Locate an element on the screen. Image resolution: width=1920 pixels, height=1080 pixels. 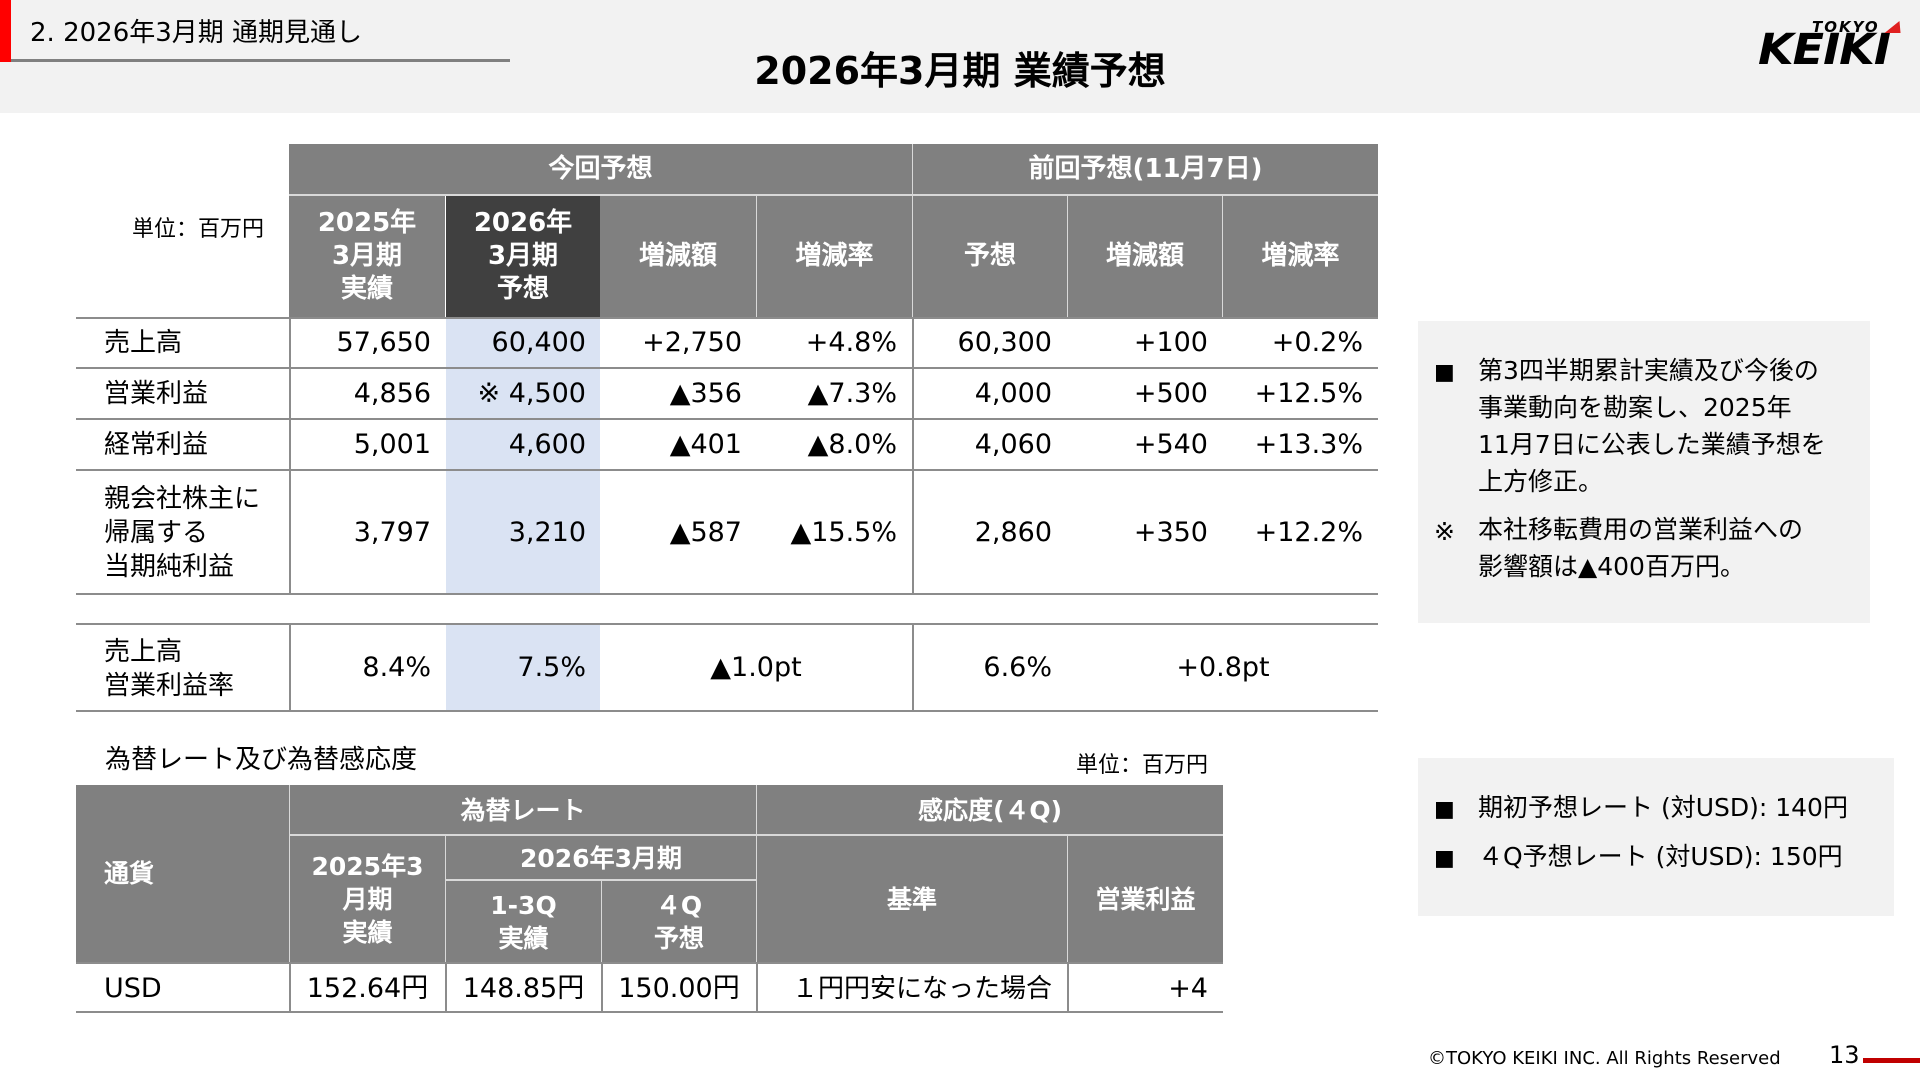
fx-header-line: 1-3Q is located at coordinates (523, 905).